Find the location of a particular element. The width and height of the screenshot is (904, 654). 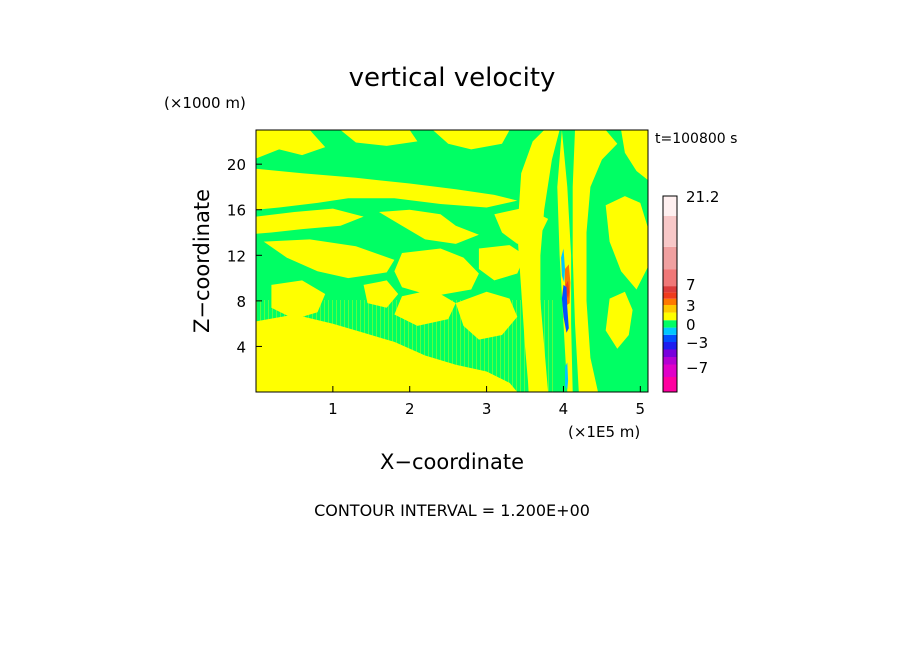

y-axis: 4 8 12 16 20 is located at coordinates (244, 256).